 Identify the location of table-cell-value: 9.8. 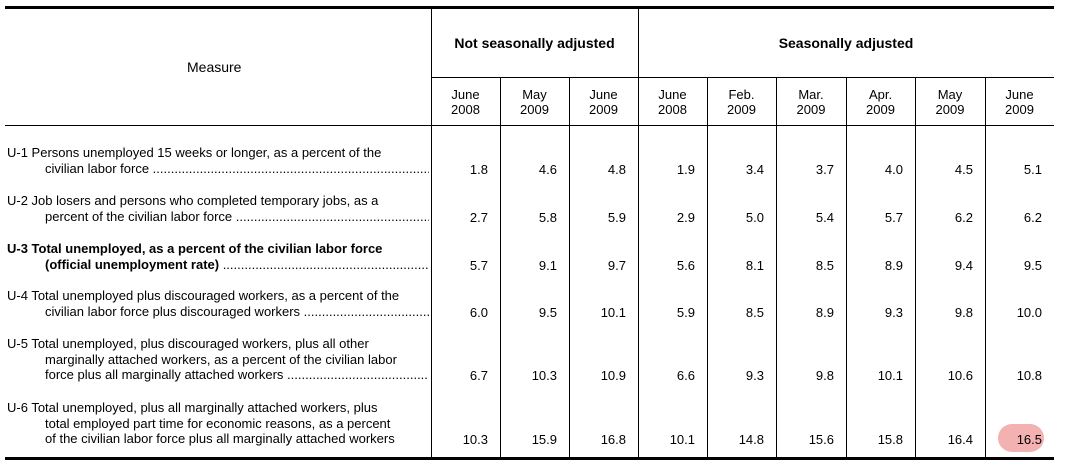
(963, 312).